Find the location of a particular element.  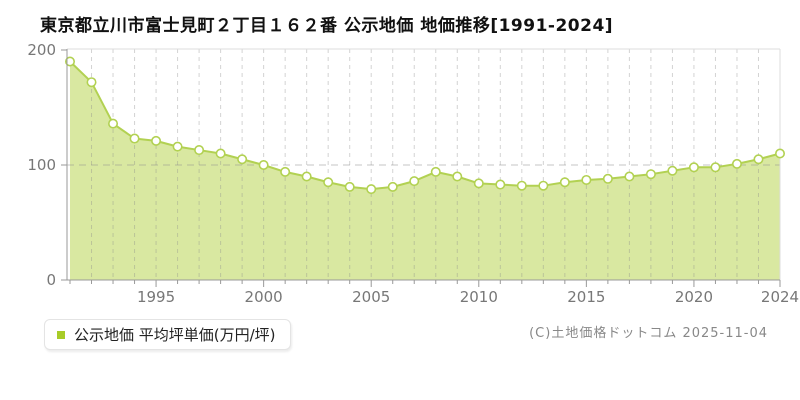

data-point-2020 is located at coordinates (693, 167).